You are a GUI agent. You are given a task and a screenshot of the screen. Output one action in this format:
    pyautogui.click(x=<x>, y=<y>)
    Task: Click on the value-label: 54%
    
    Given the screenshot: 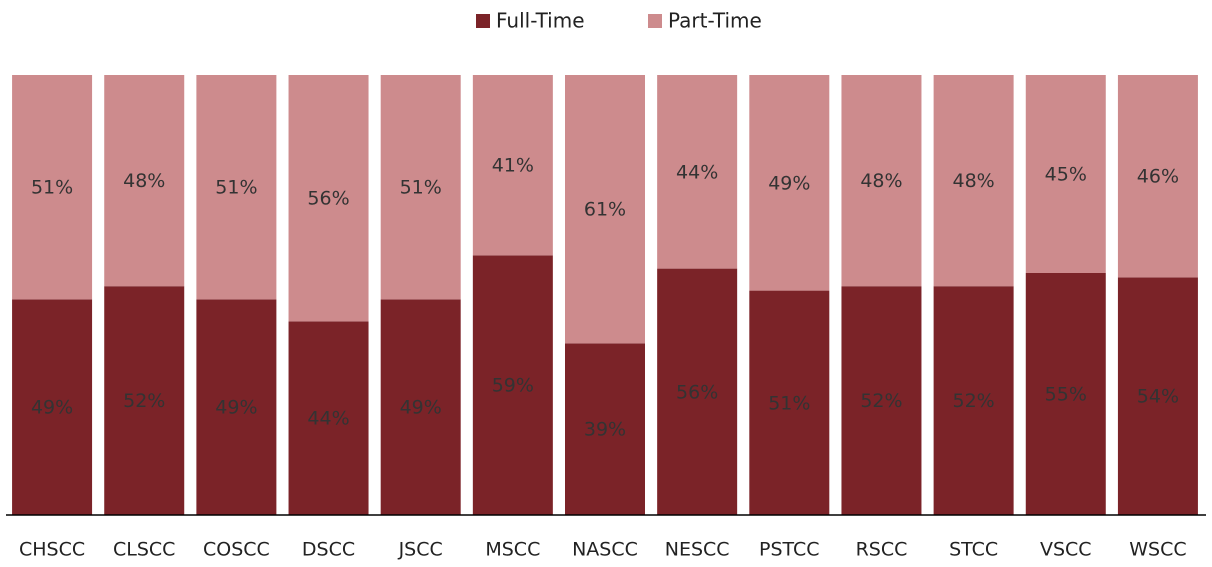 What is the action you would take?
    pyautogui.click(x=1158, y=397)
    